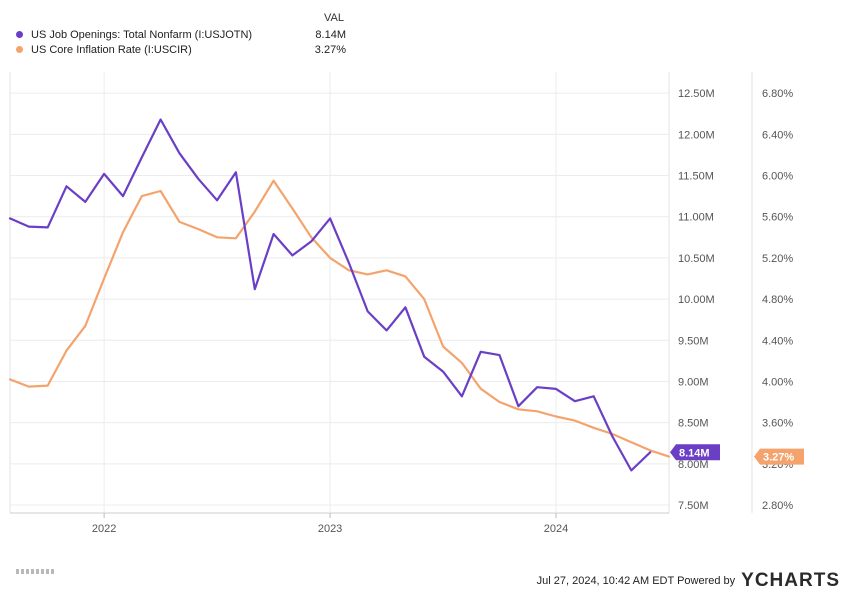 Image resolution: width=850 pixels, height=598 pixels. Describe the element at coordinates (777, 218) in the screenshot. I see `right-axis-tick-label: 5.60%` at that location.